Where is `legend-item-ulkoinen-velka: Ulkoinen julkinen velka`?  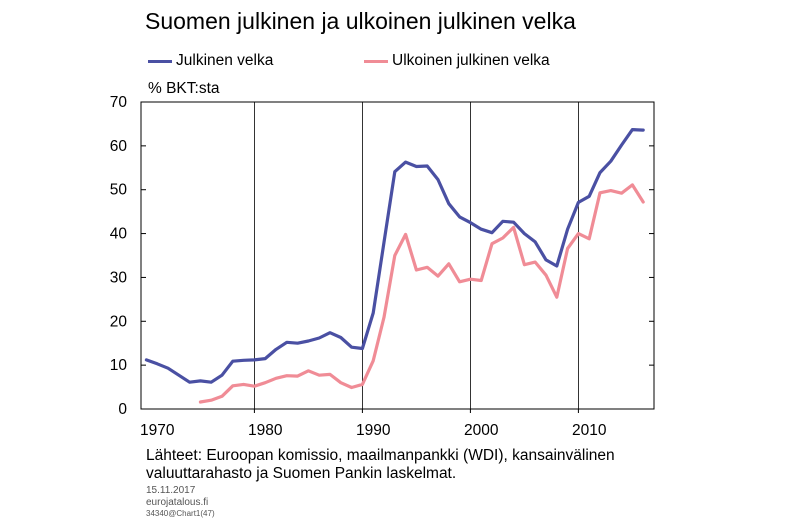
legend-item-ulkoinen-velka: Ulkoinen julkinen velka is located at coordinates (457, 61).